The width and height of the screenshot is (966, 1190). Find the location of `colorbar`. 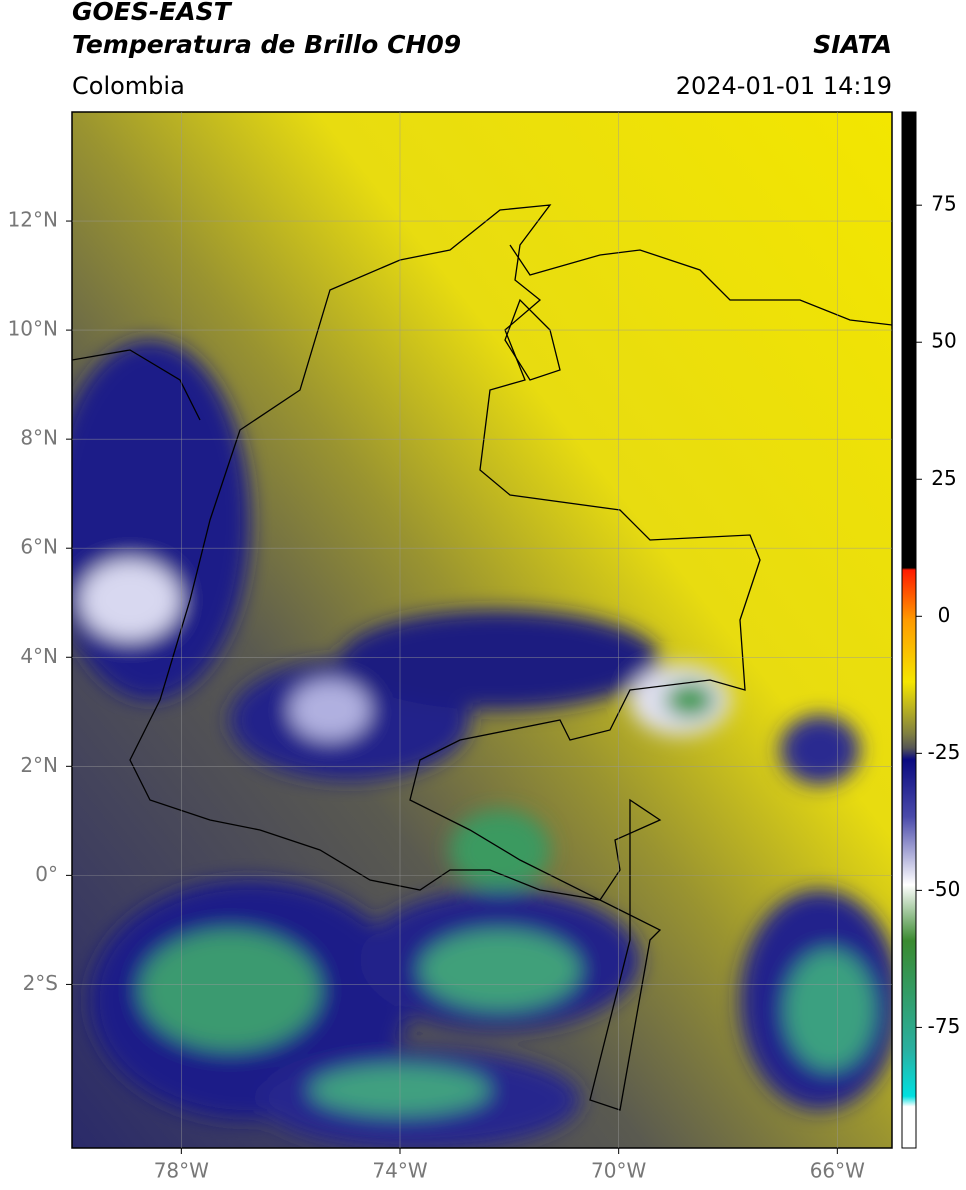

colorbar is located at coordinates (909, 630).